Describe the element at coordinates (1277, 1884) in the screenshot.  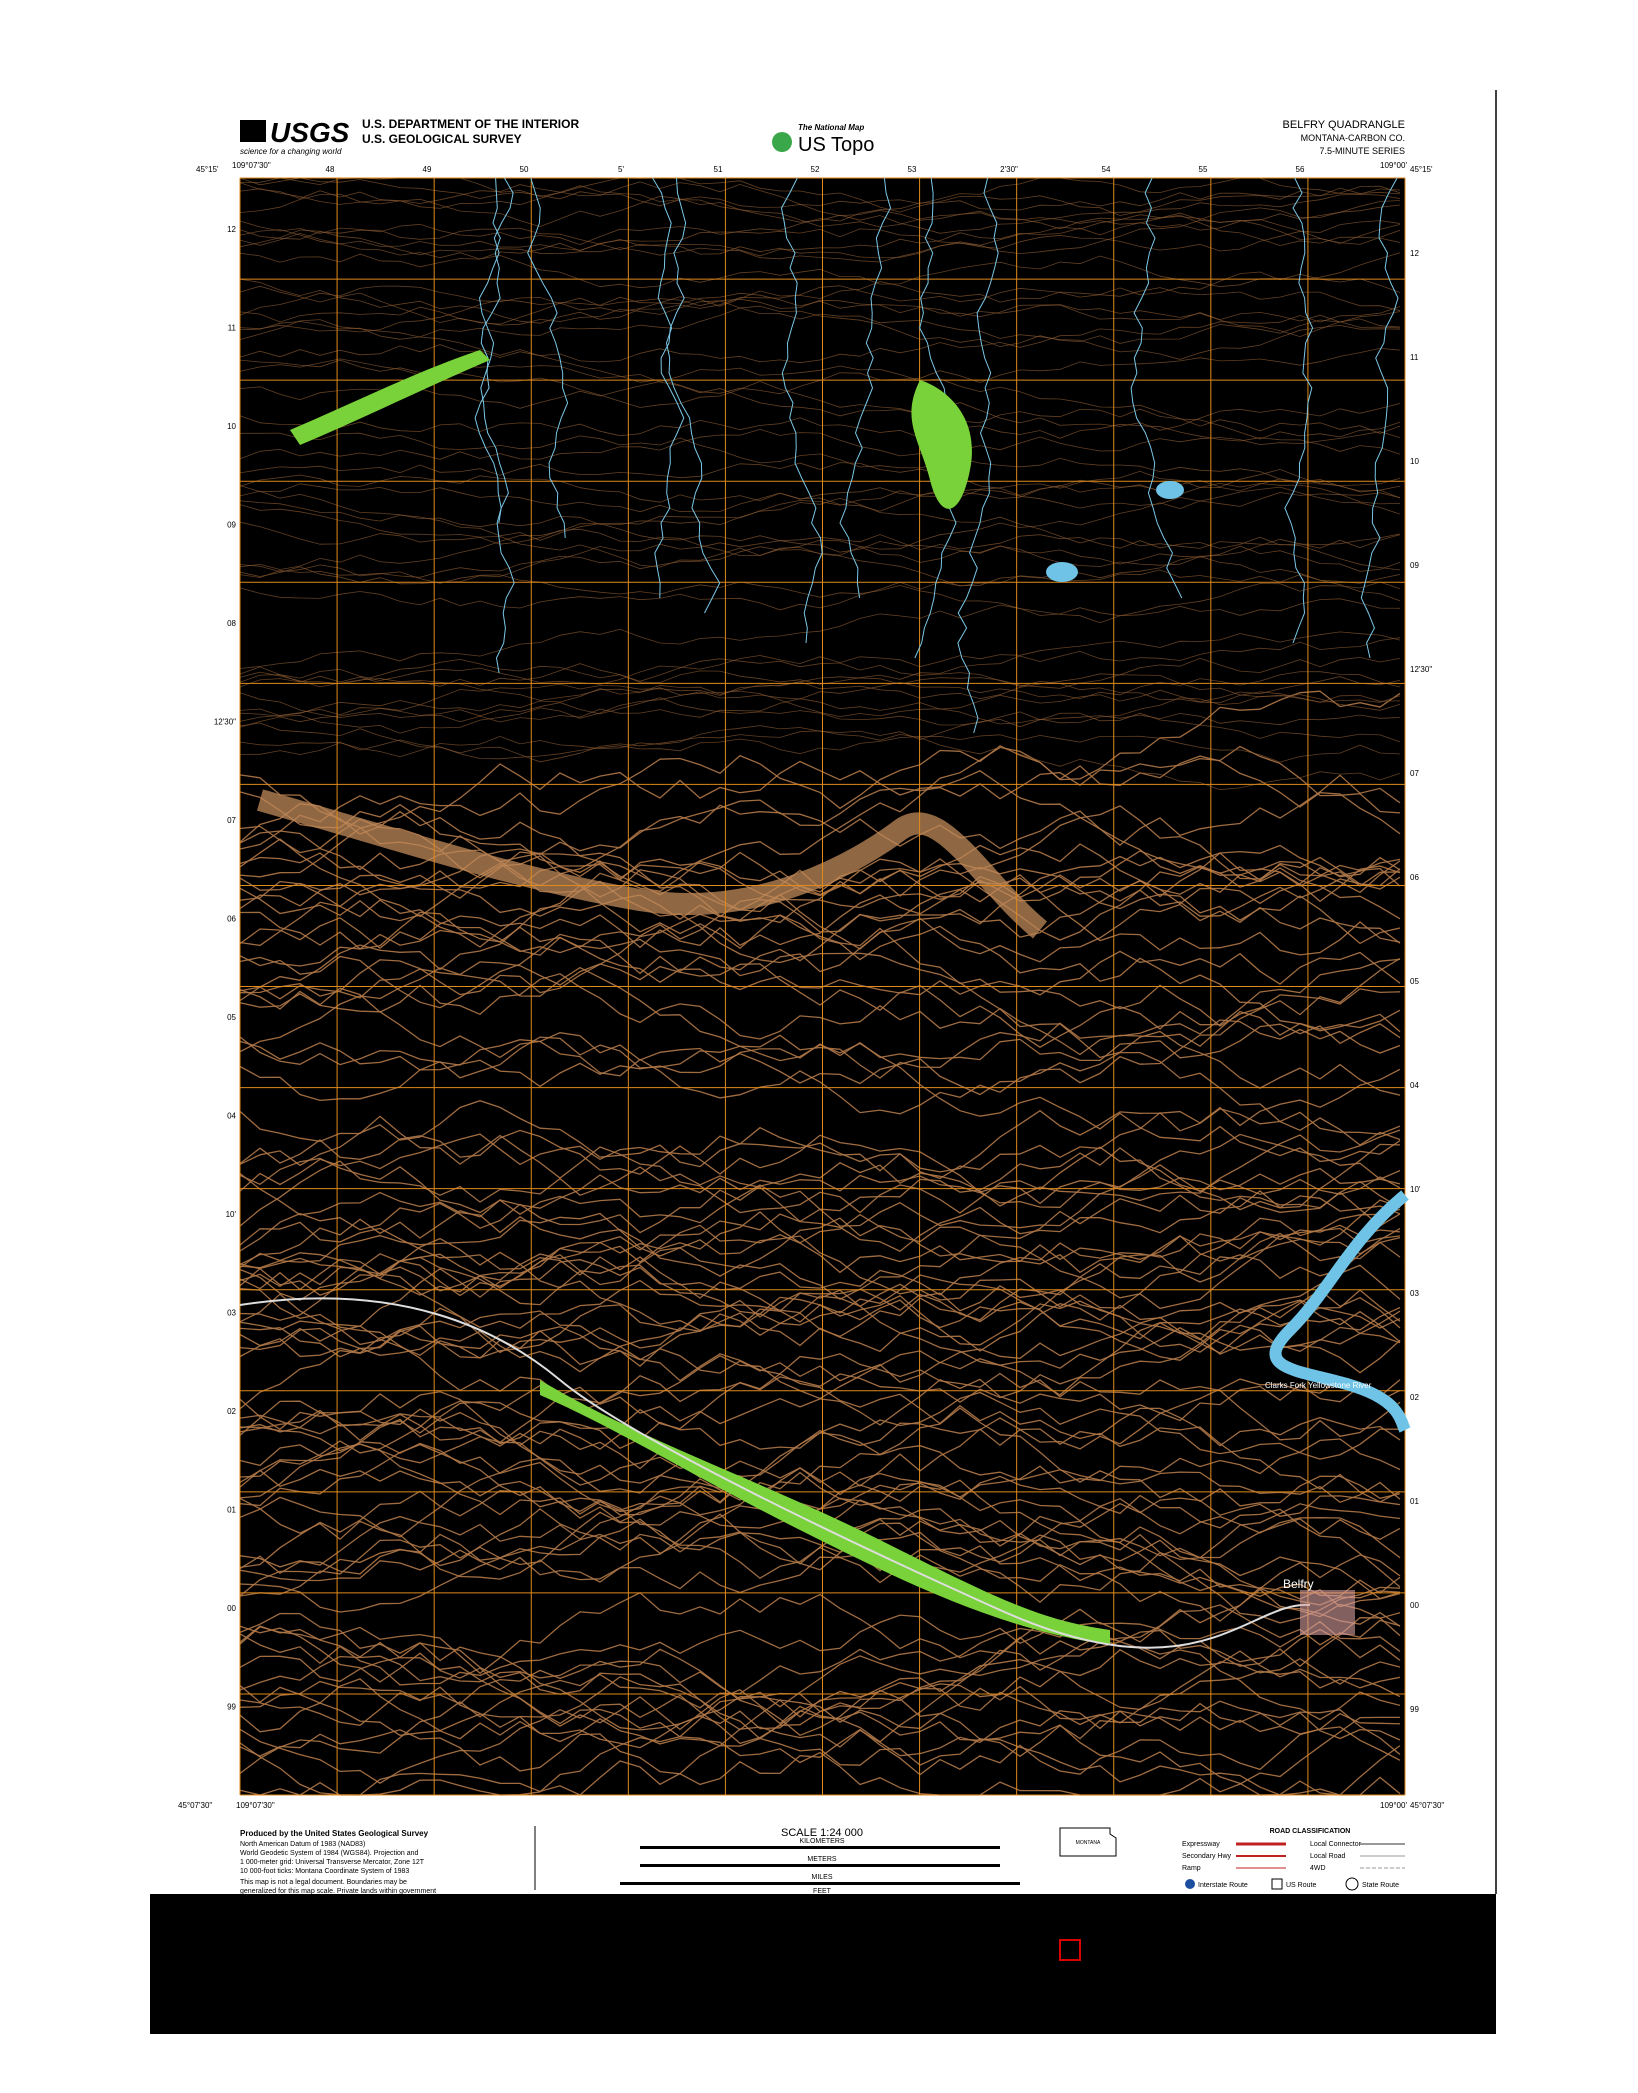
I see `shield` at that location.